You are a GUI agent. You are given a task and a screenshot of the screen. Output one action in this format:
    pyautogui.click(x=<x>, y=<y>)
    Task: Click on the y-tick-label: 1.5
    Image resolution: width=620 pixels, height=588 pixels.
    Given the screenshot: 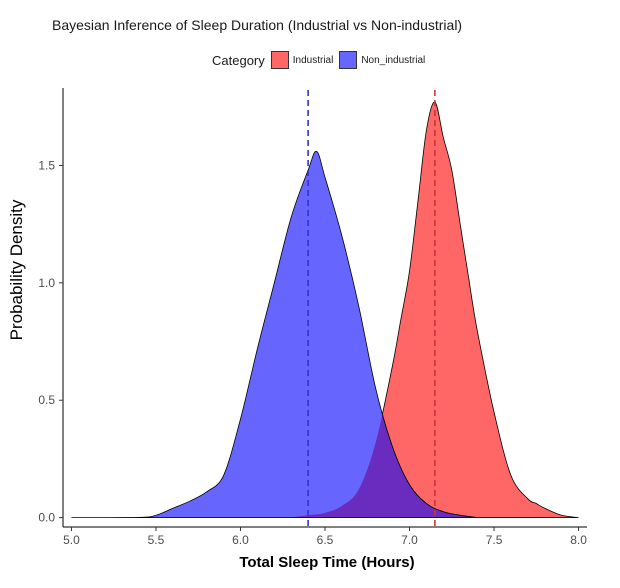 What is the action you would take?
    pyautogui.click(x=46, y=165)
    